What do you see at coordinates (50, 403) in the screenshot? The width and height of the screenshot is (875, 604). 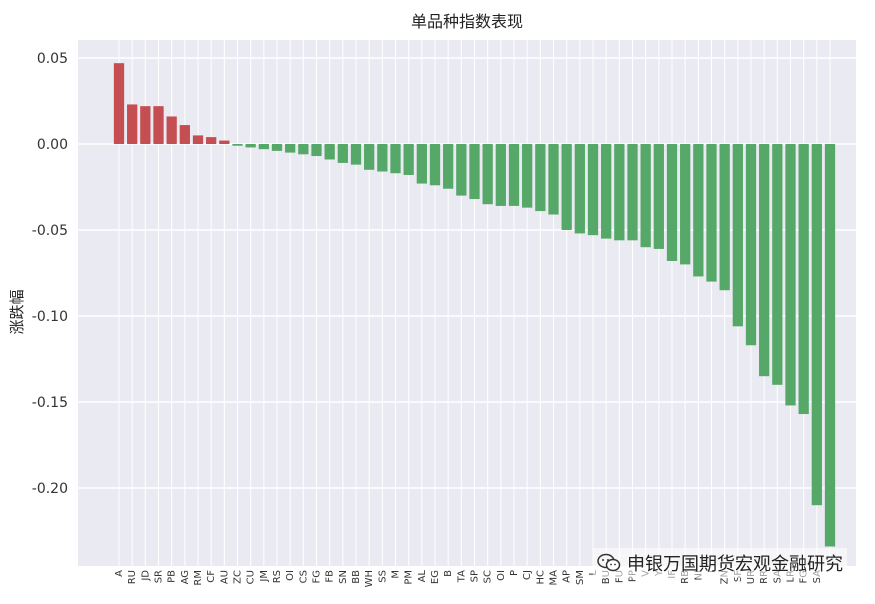 I see `y-tick-label: -0.15` at bounding box center [50, 403].